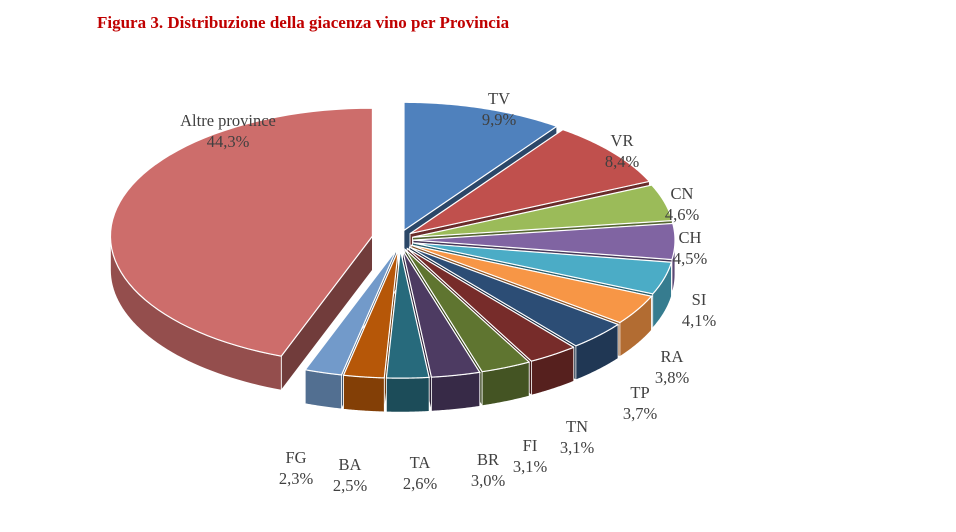 The width and height of the screenshot is (956, 532). What do you see at coordinates (542, 268) in the screenshot?
I see `slice-si` at bounding box center [542, 268].